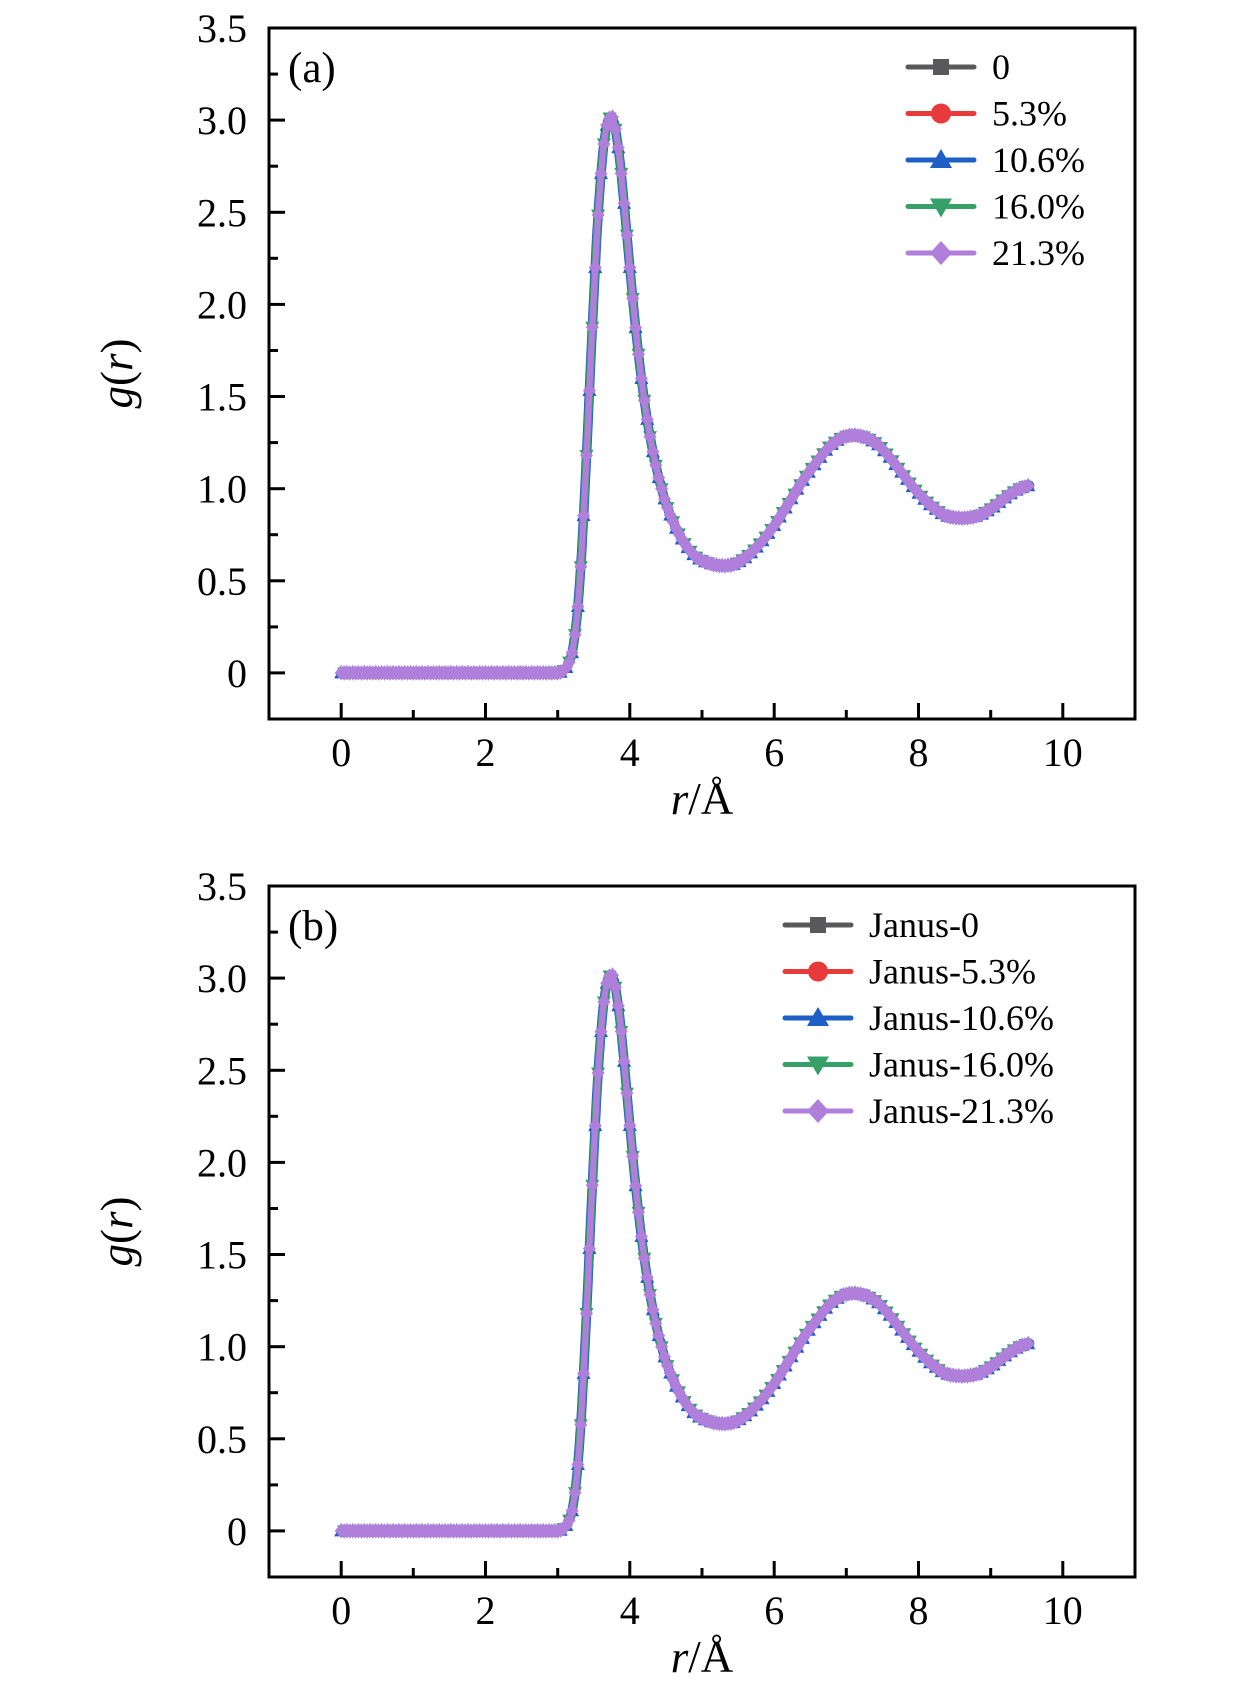 This screenshot has height=1701, width=1260. I want to click on legend: 0 5.3% 10.6% 16.0% 21.3%, so click(995, 160).